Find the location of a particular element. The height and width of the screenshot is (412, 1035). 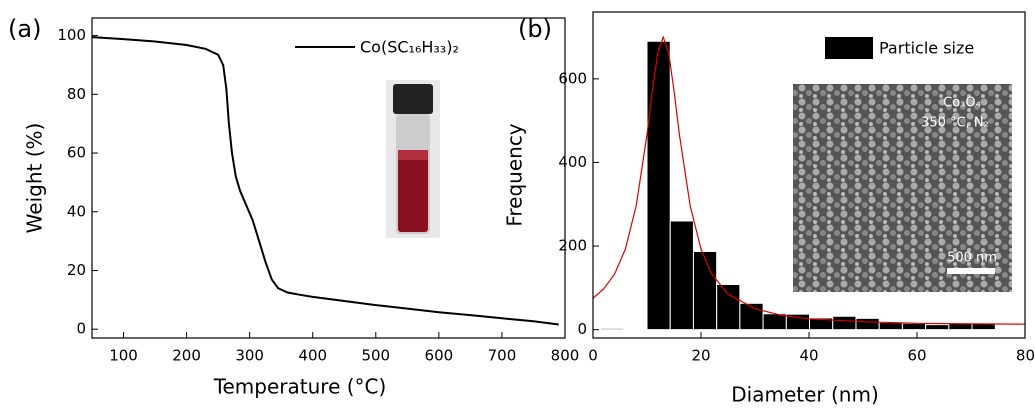

y-tick-label: 60 is located at coordinates (76, 153).